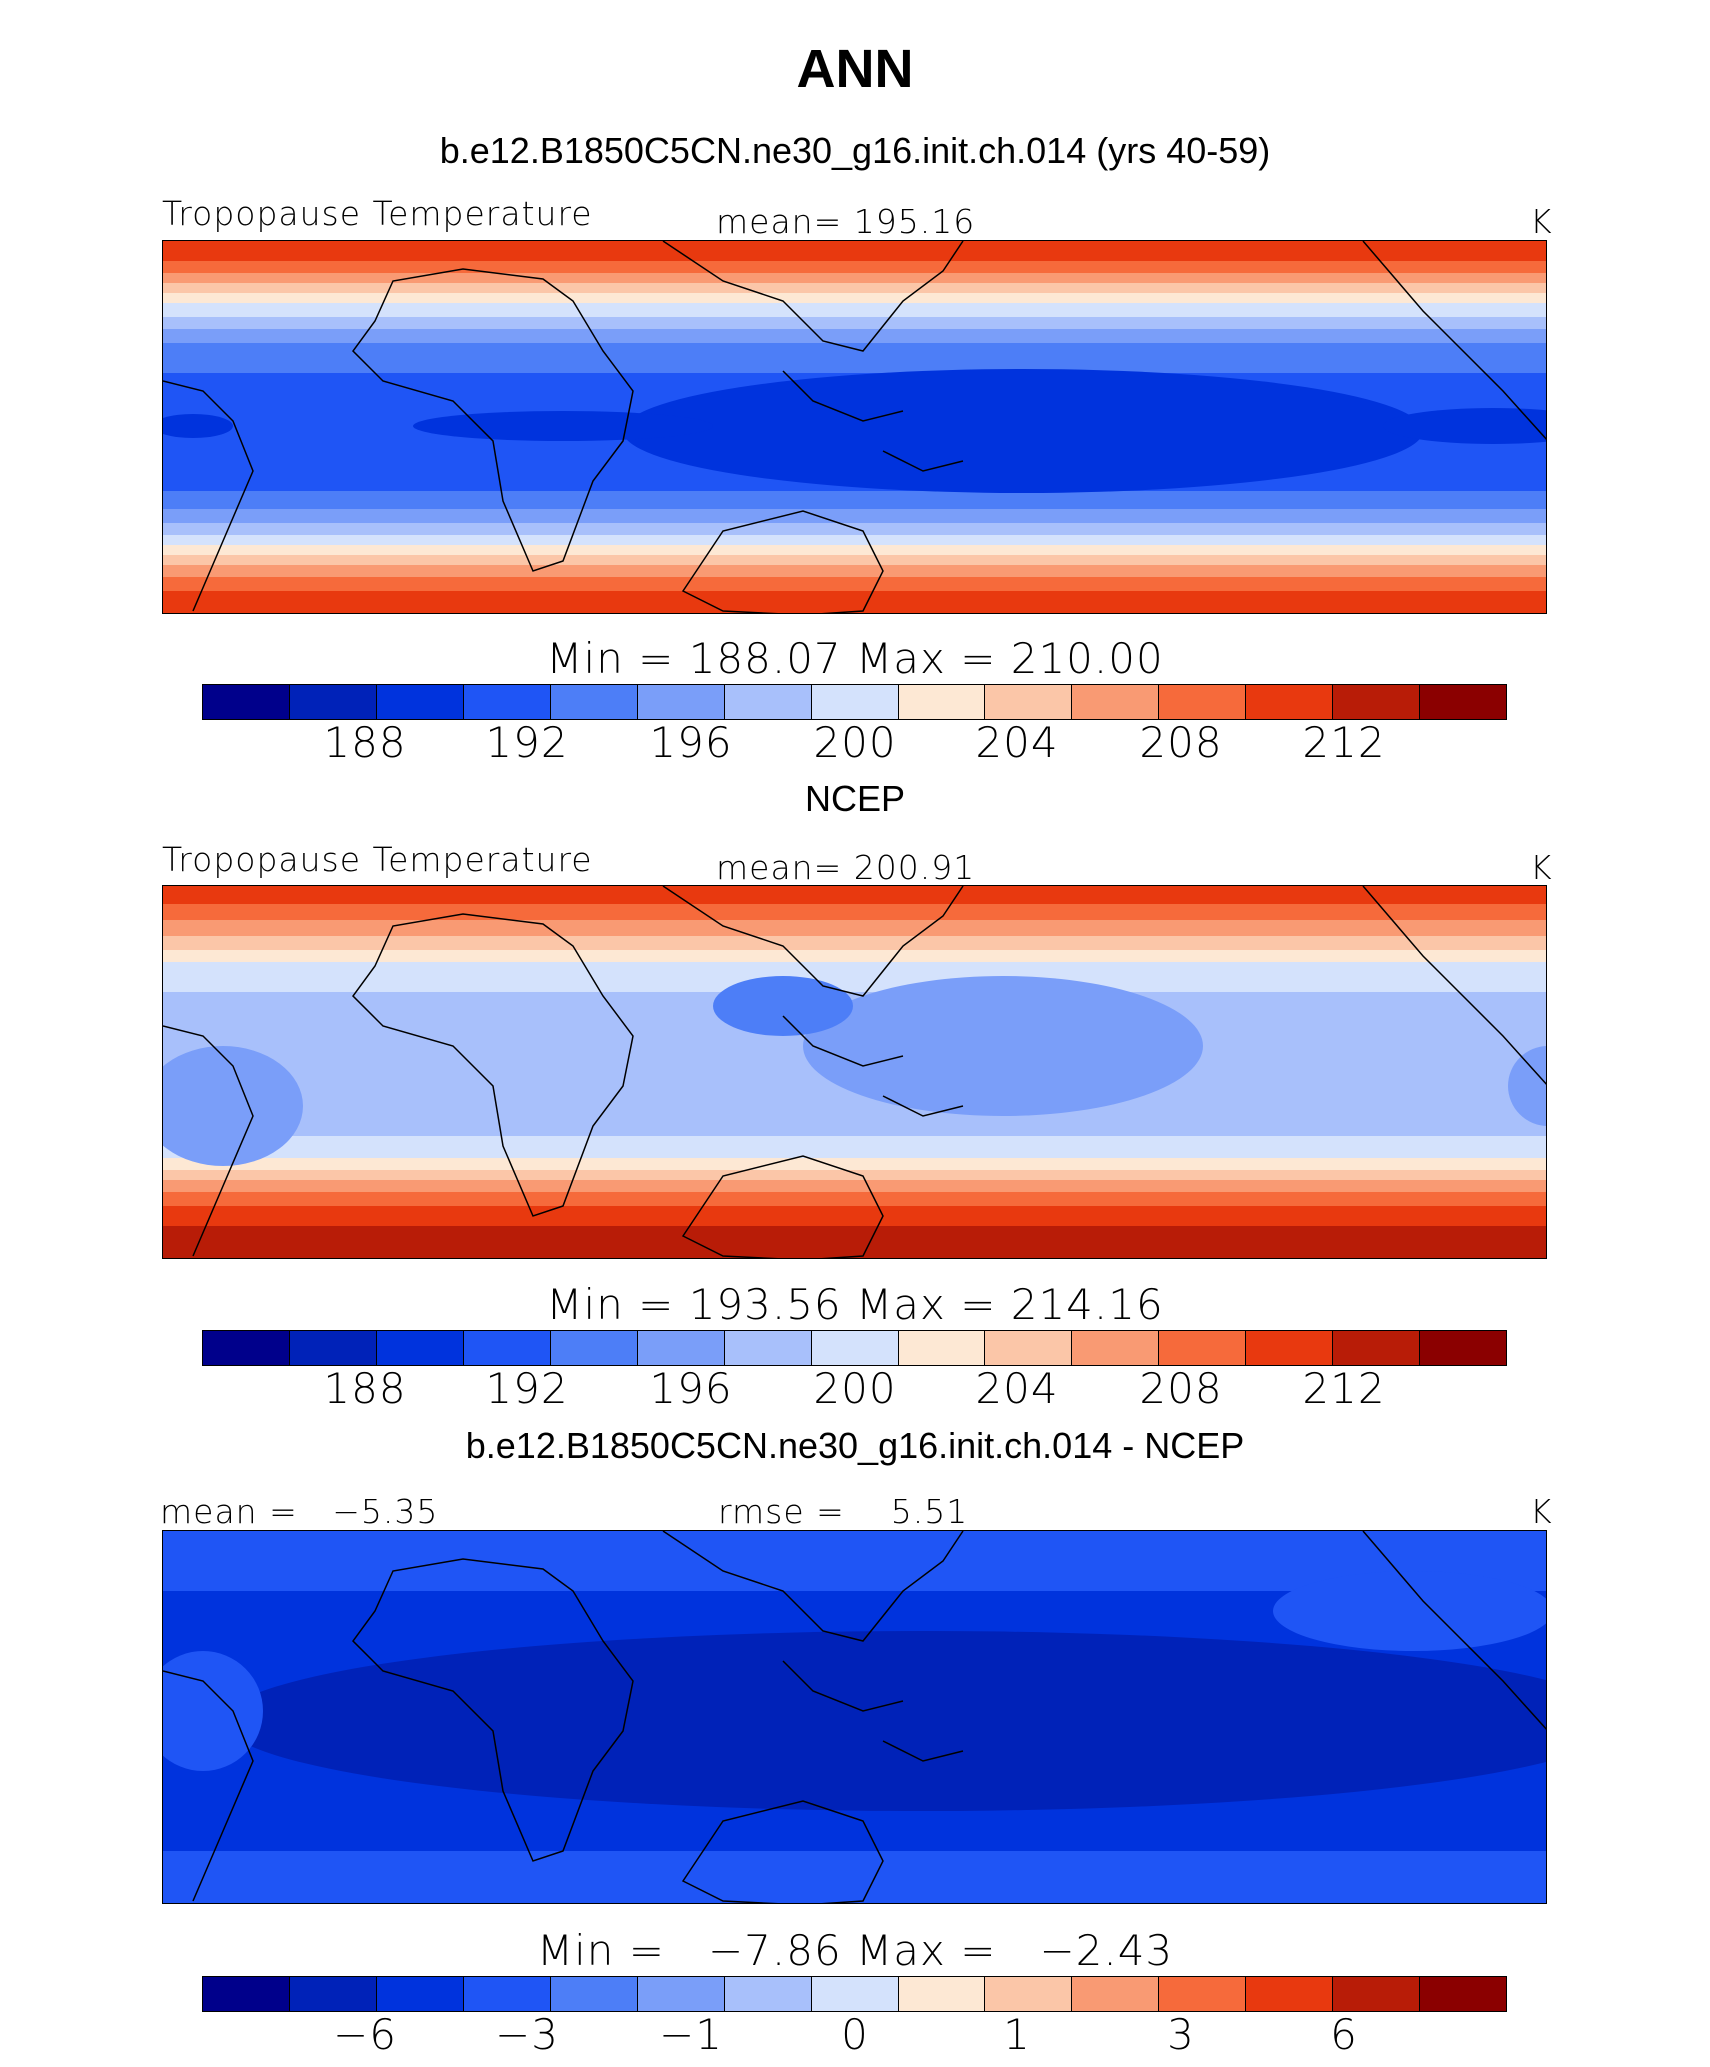  What do you see at coordinates (855, 742) in the screenshot?
I see `panel-1-colorbar-tick: 200` at bounding box center [855, 742].